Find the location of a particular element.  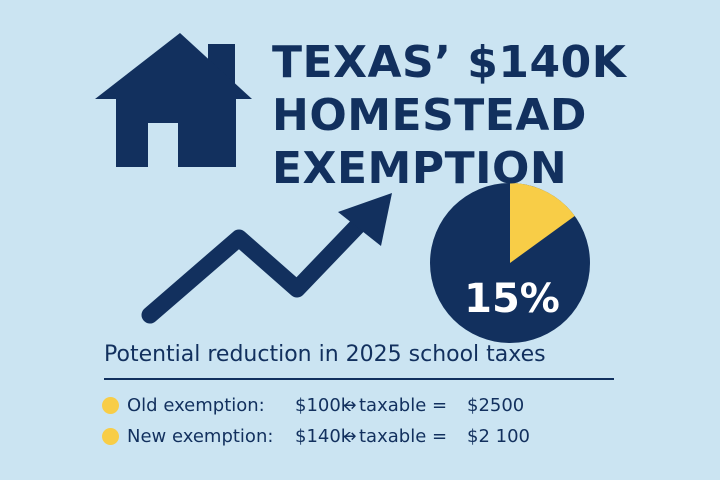

pie-percent-label: 15% is located at coordinates (512, 299).